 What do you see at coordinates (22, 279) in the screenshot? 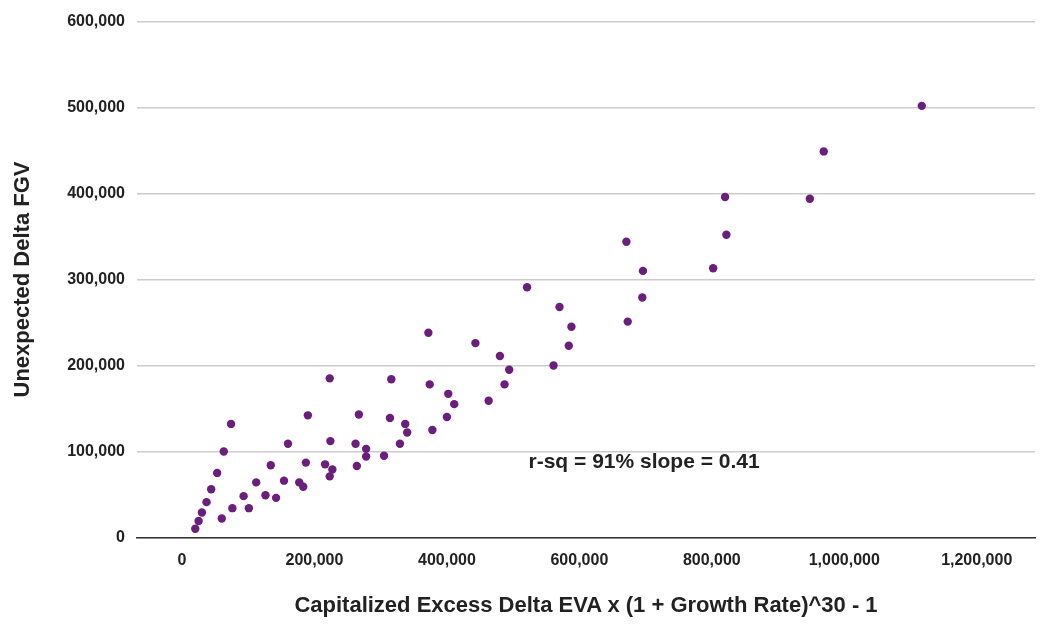
I see `y-axis-title: Unexpected Delta FGV` at bounding box center [22, 279].